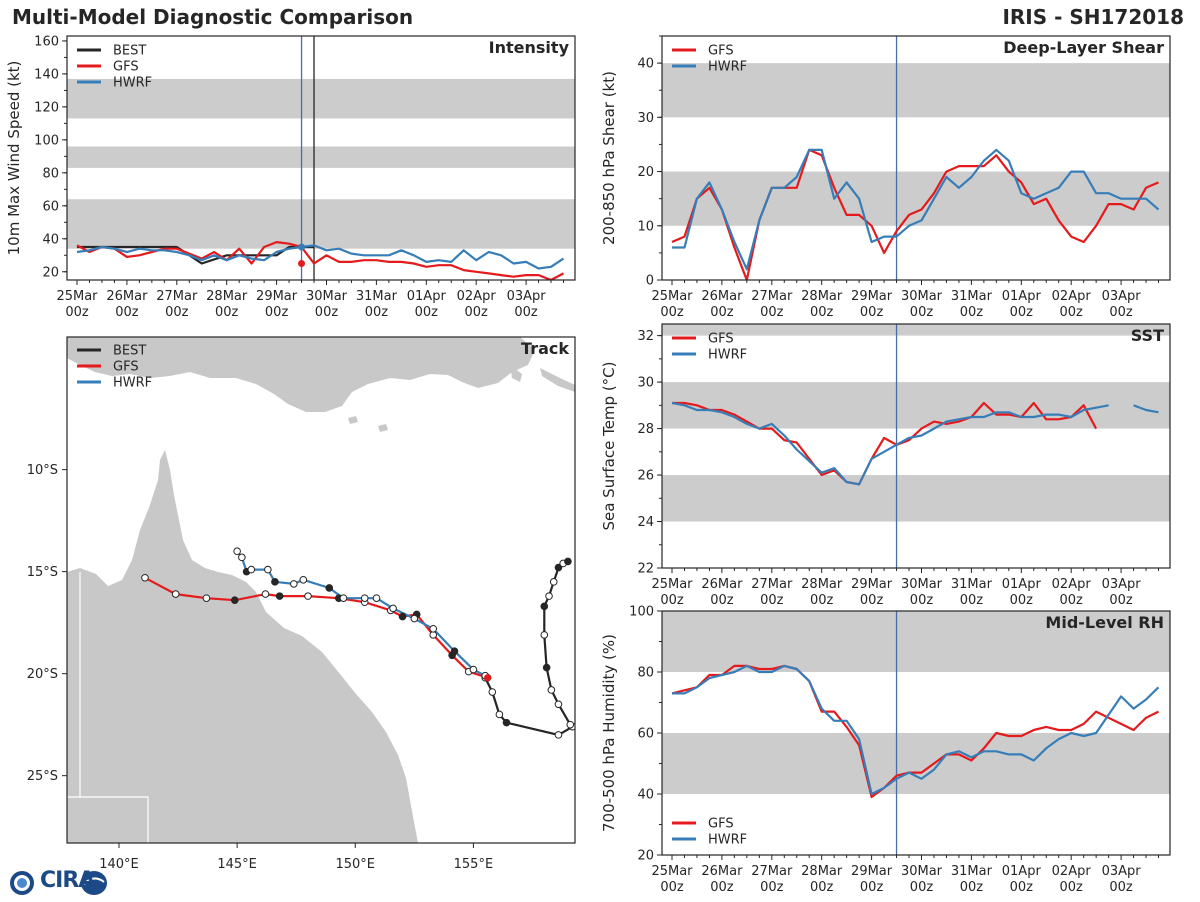 Image resolution: width=1200 pixels, height=902 pixels. Describe the element at coordinates (922, 879) in the screenshot. I see `rh-xtick-label: 30Mar 00z` at that location.